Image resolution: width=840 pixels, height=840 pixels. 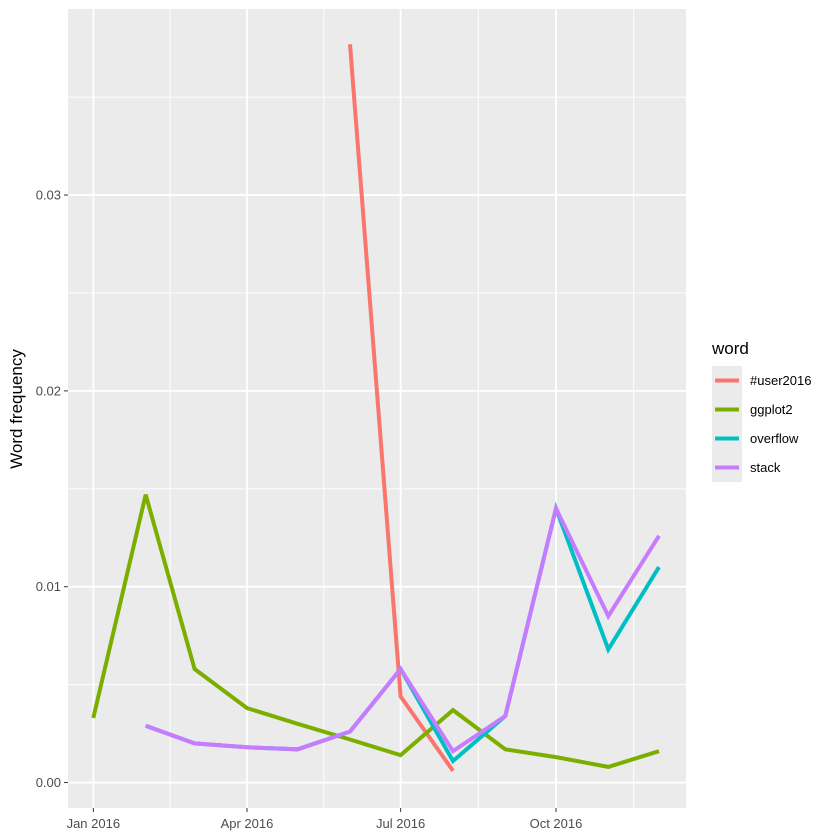 I want to click on legend-items: #user2016 ggplot2 overflow stack, so click(x=761, y=424).